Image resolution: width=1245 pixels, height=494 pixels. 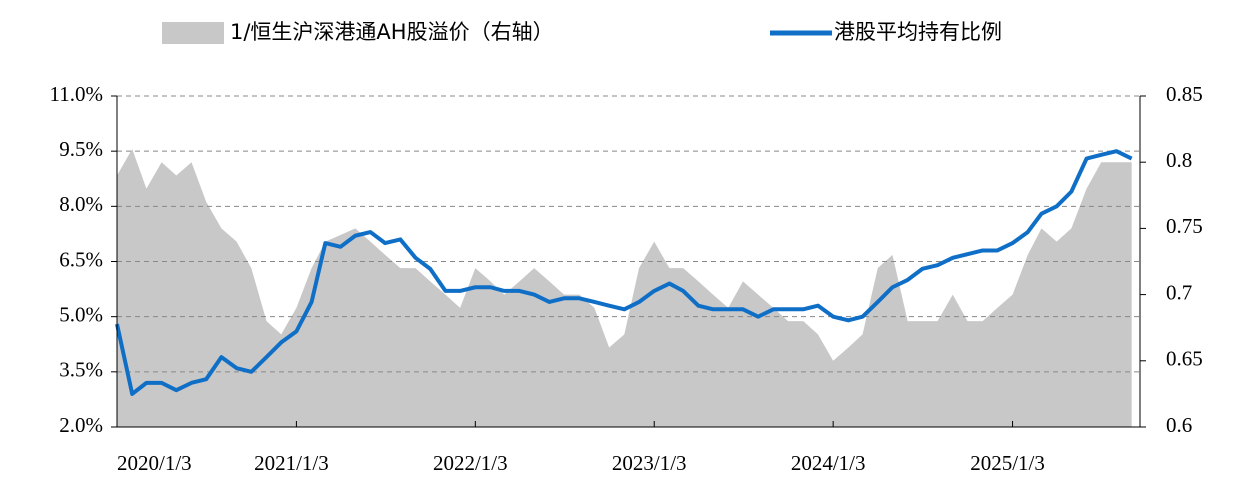 What do you see at coordinates (81, 204) in the screenshot?
I see `y-tick-label: 8.0%` at bounding box center [81, 204].